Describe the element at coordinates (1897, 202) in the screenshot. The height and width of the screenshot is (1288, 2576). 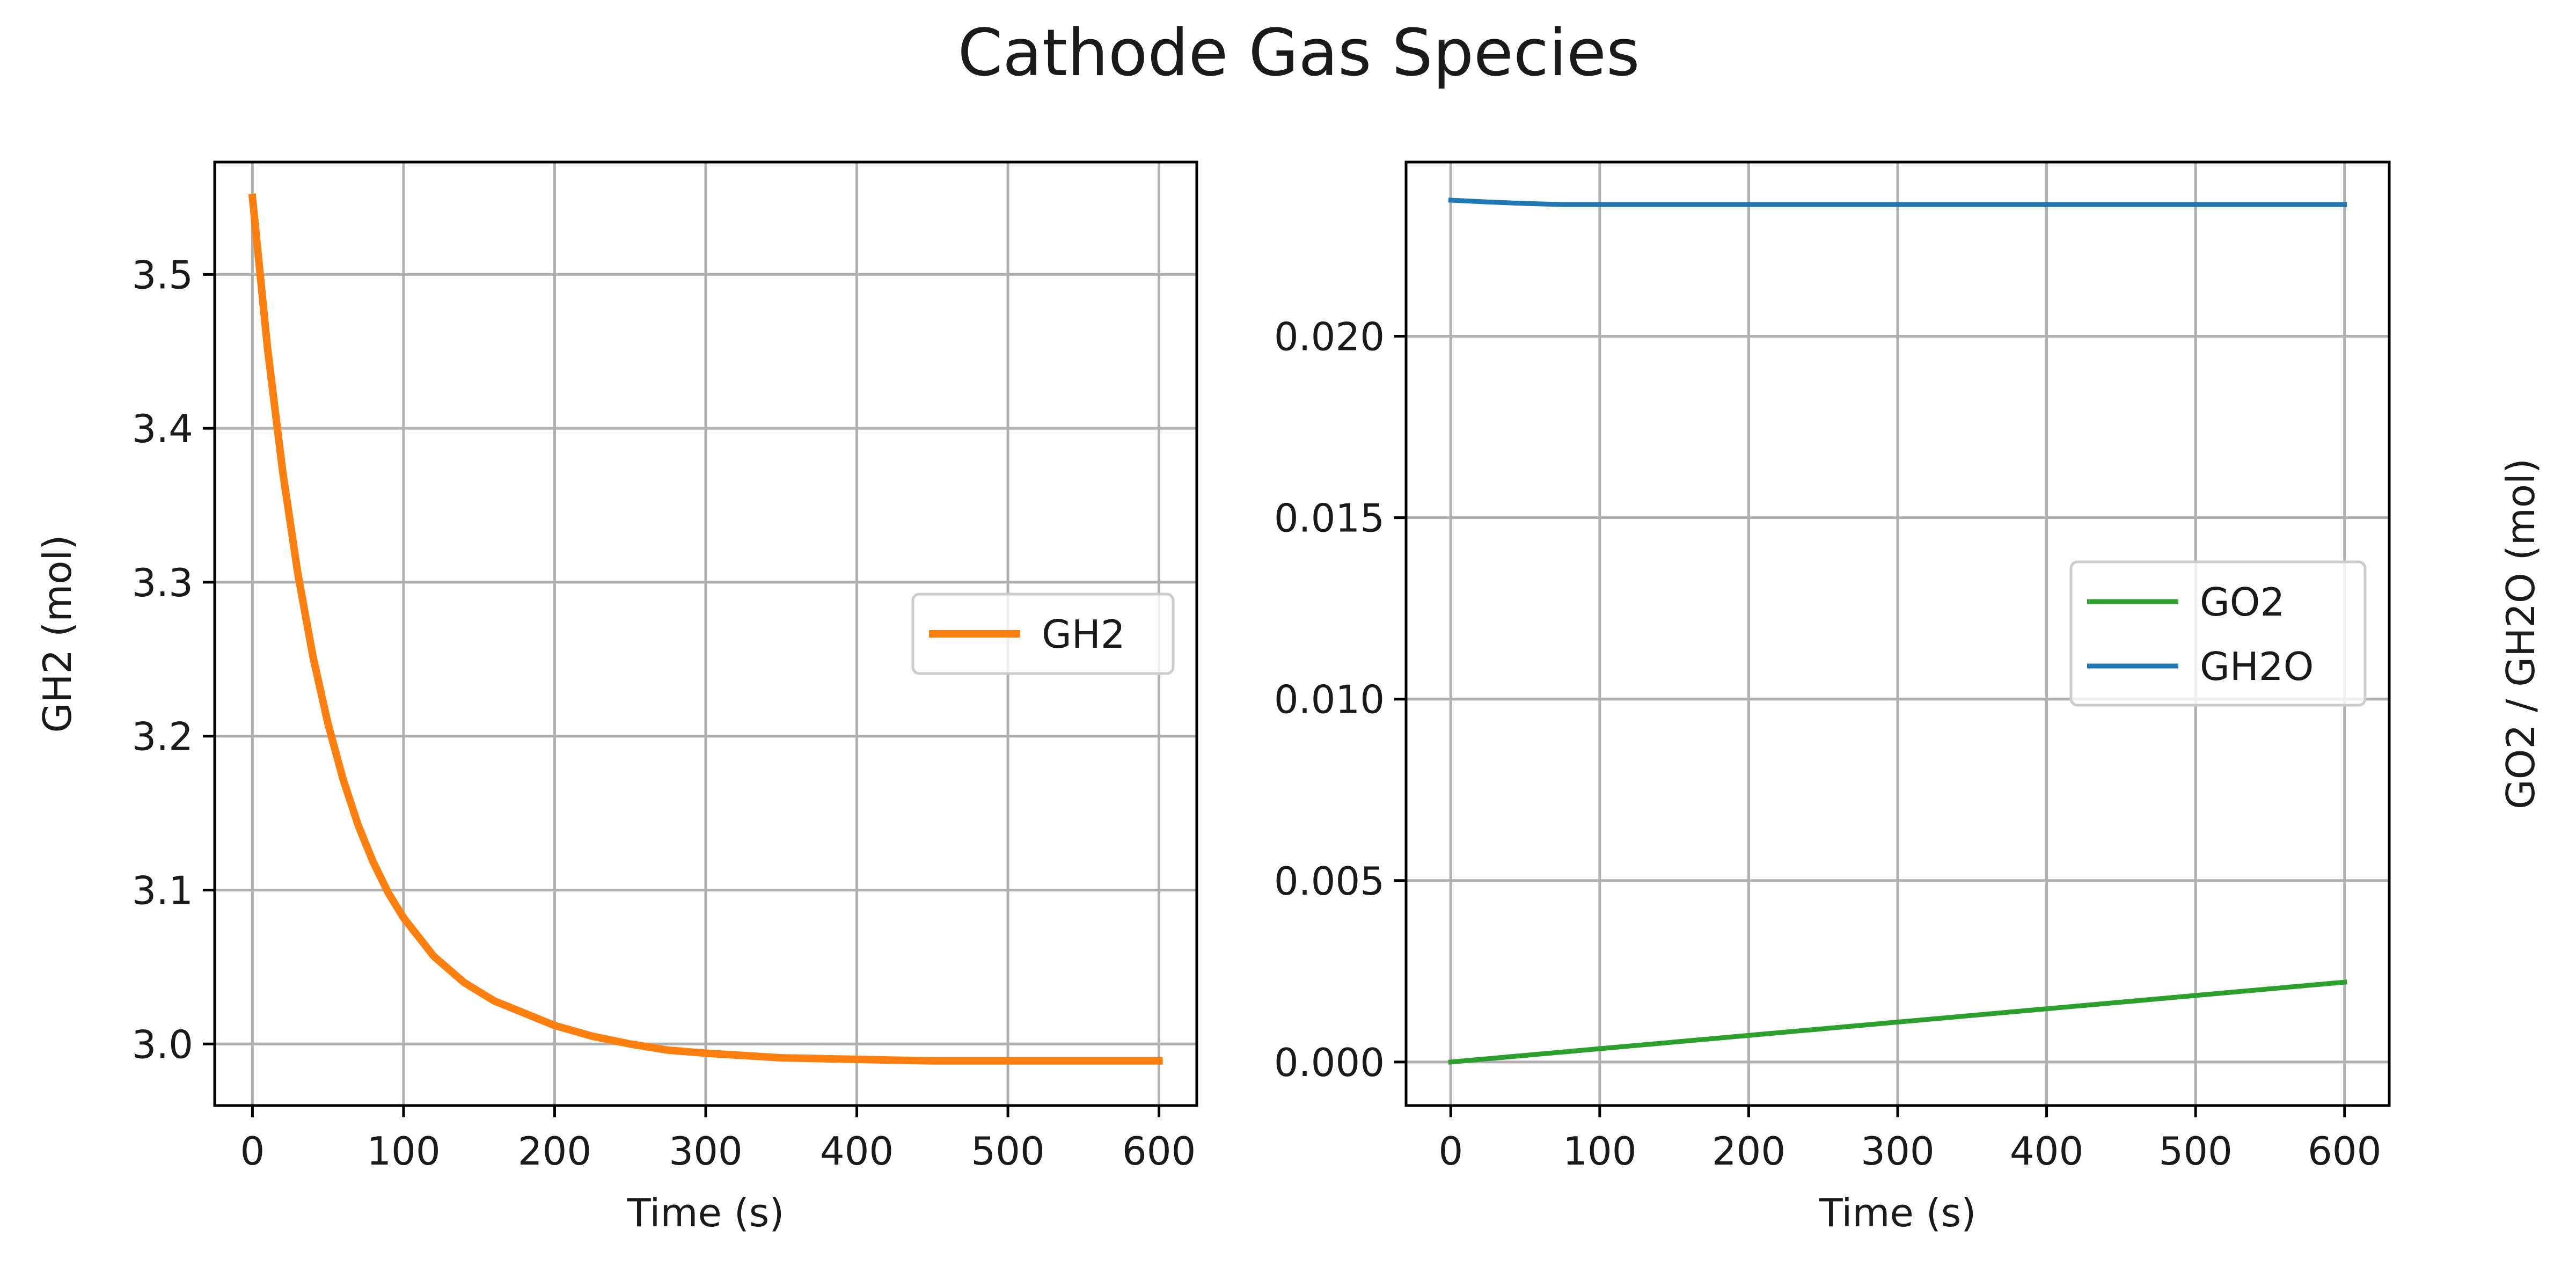
I see `go2-gh2o-series-gh2o` at that location.